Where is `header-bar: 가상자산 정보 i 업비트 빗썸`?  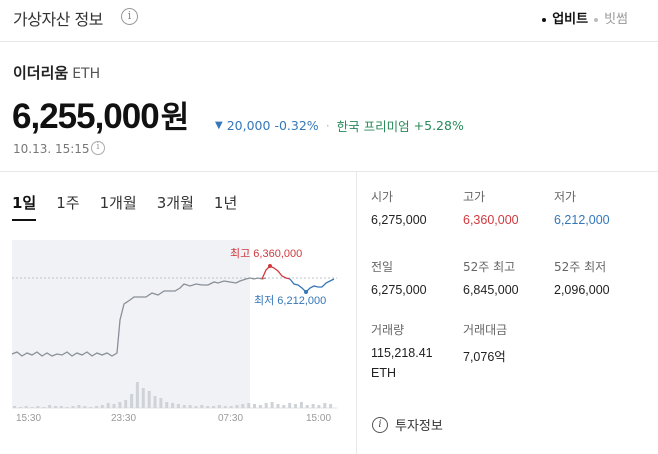 header-bar: 가상자산 정보 i 업비트 빗썸 is located at coordinates (329, 18).